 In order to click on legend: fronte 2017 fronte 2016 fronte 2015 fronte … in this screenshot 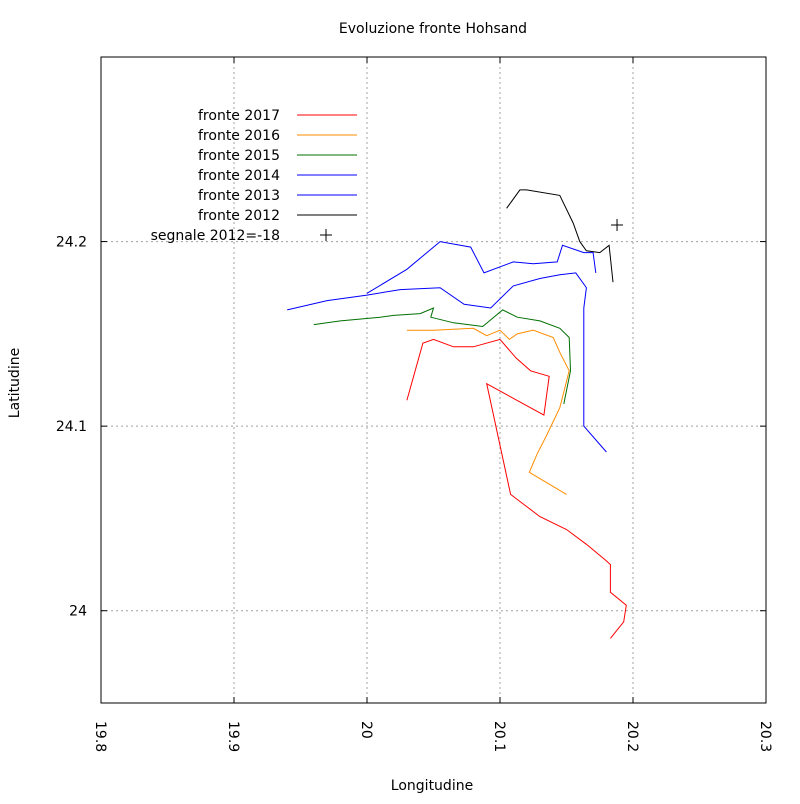, I will do `click(254, 176)`.